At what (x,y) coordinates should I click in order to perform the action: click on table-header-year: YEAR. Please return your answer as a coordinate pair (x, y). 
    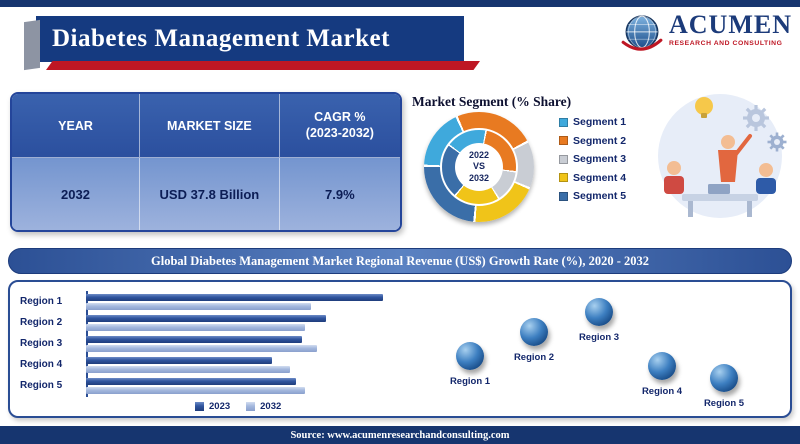
    Looking at the image, I should click on (76, 126).